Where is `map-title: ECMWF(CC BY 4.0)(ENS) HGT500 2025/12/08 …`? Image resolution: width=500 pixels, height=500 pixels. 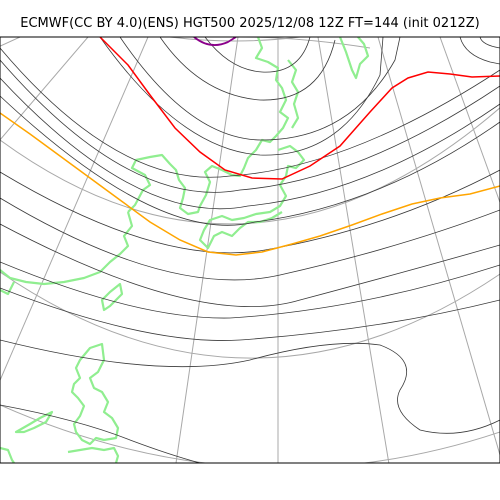 map-title: ECMWF(CC BY 4.0)(ENS) HGT500 2025/12/08 … is located at coordinates (250, 23).